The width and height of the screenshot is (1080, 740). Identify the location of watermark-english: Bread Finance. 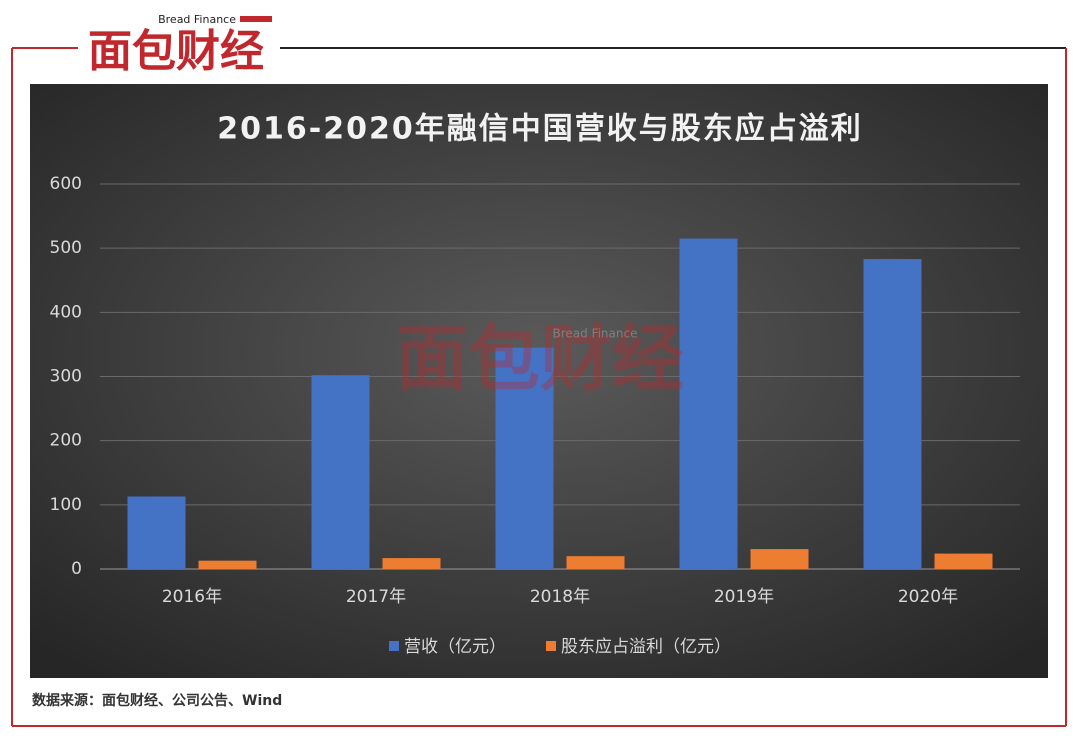
(595, 334).